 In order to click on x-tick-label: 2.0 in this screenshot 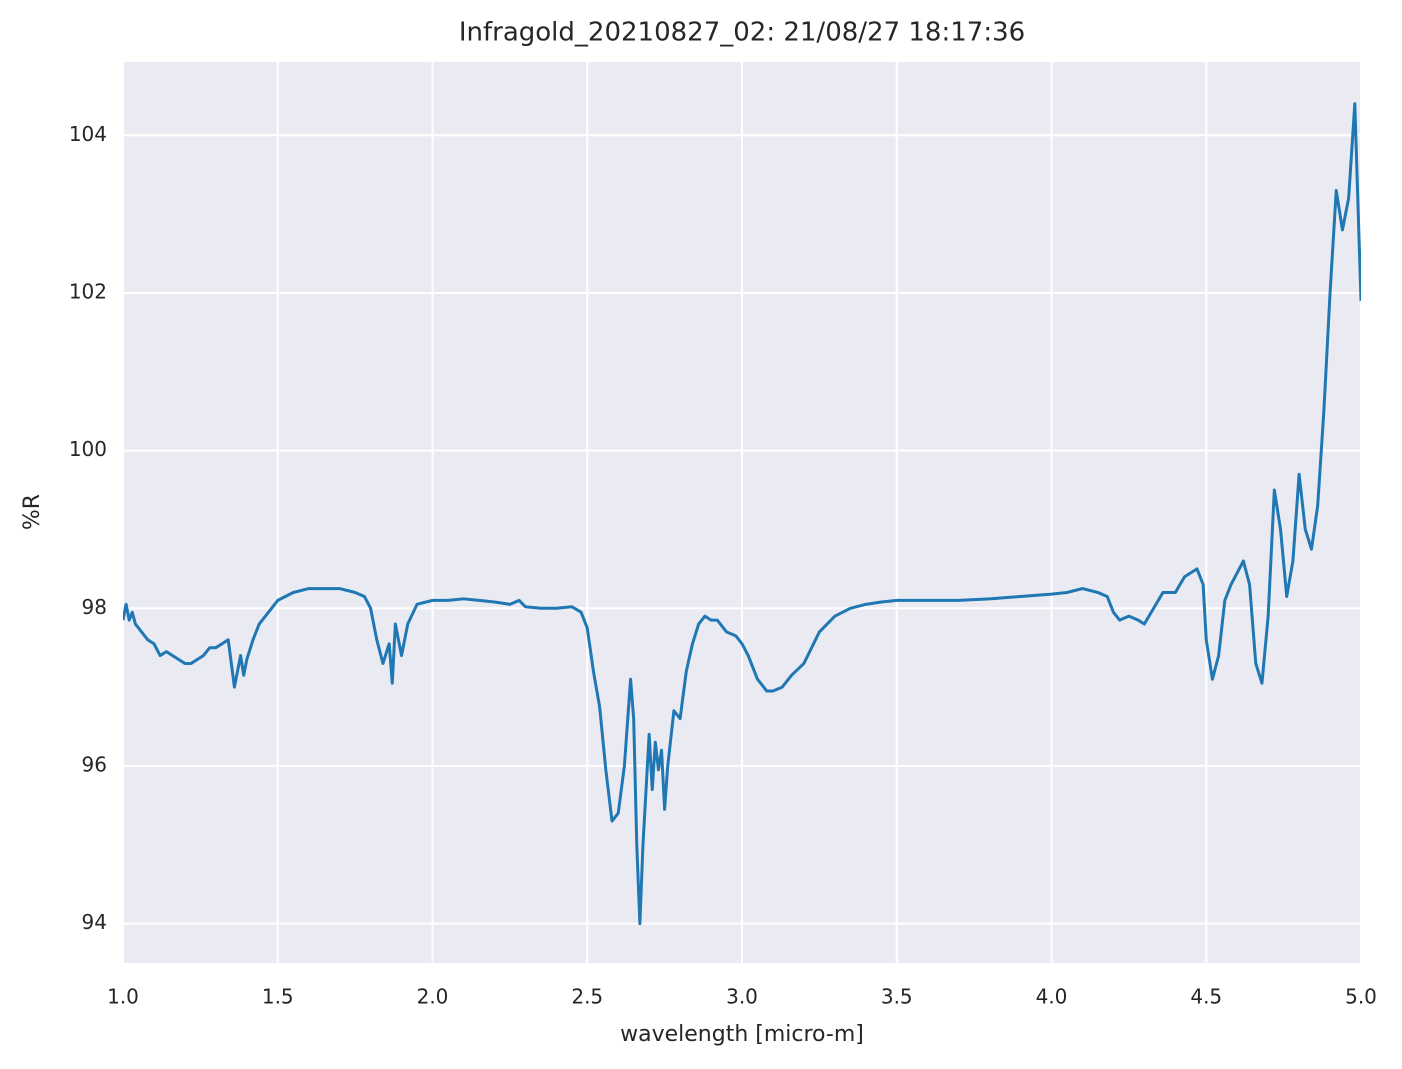, I will do `click(433, 997)`.